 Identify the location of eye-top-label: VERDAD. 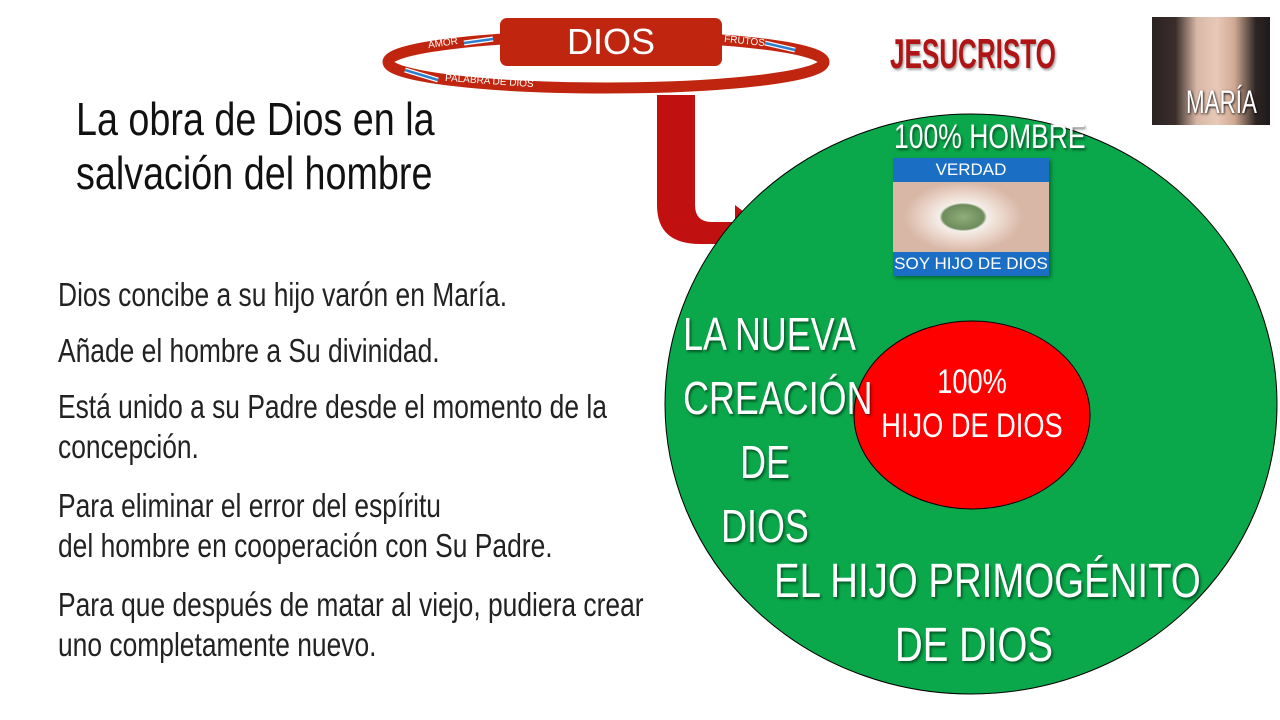
(971, 170).